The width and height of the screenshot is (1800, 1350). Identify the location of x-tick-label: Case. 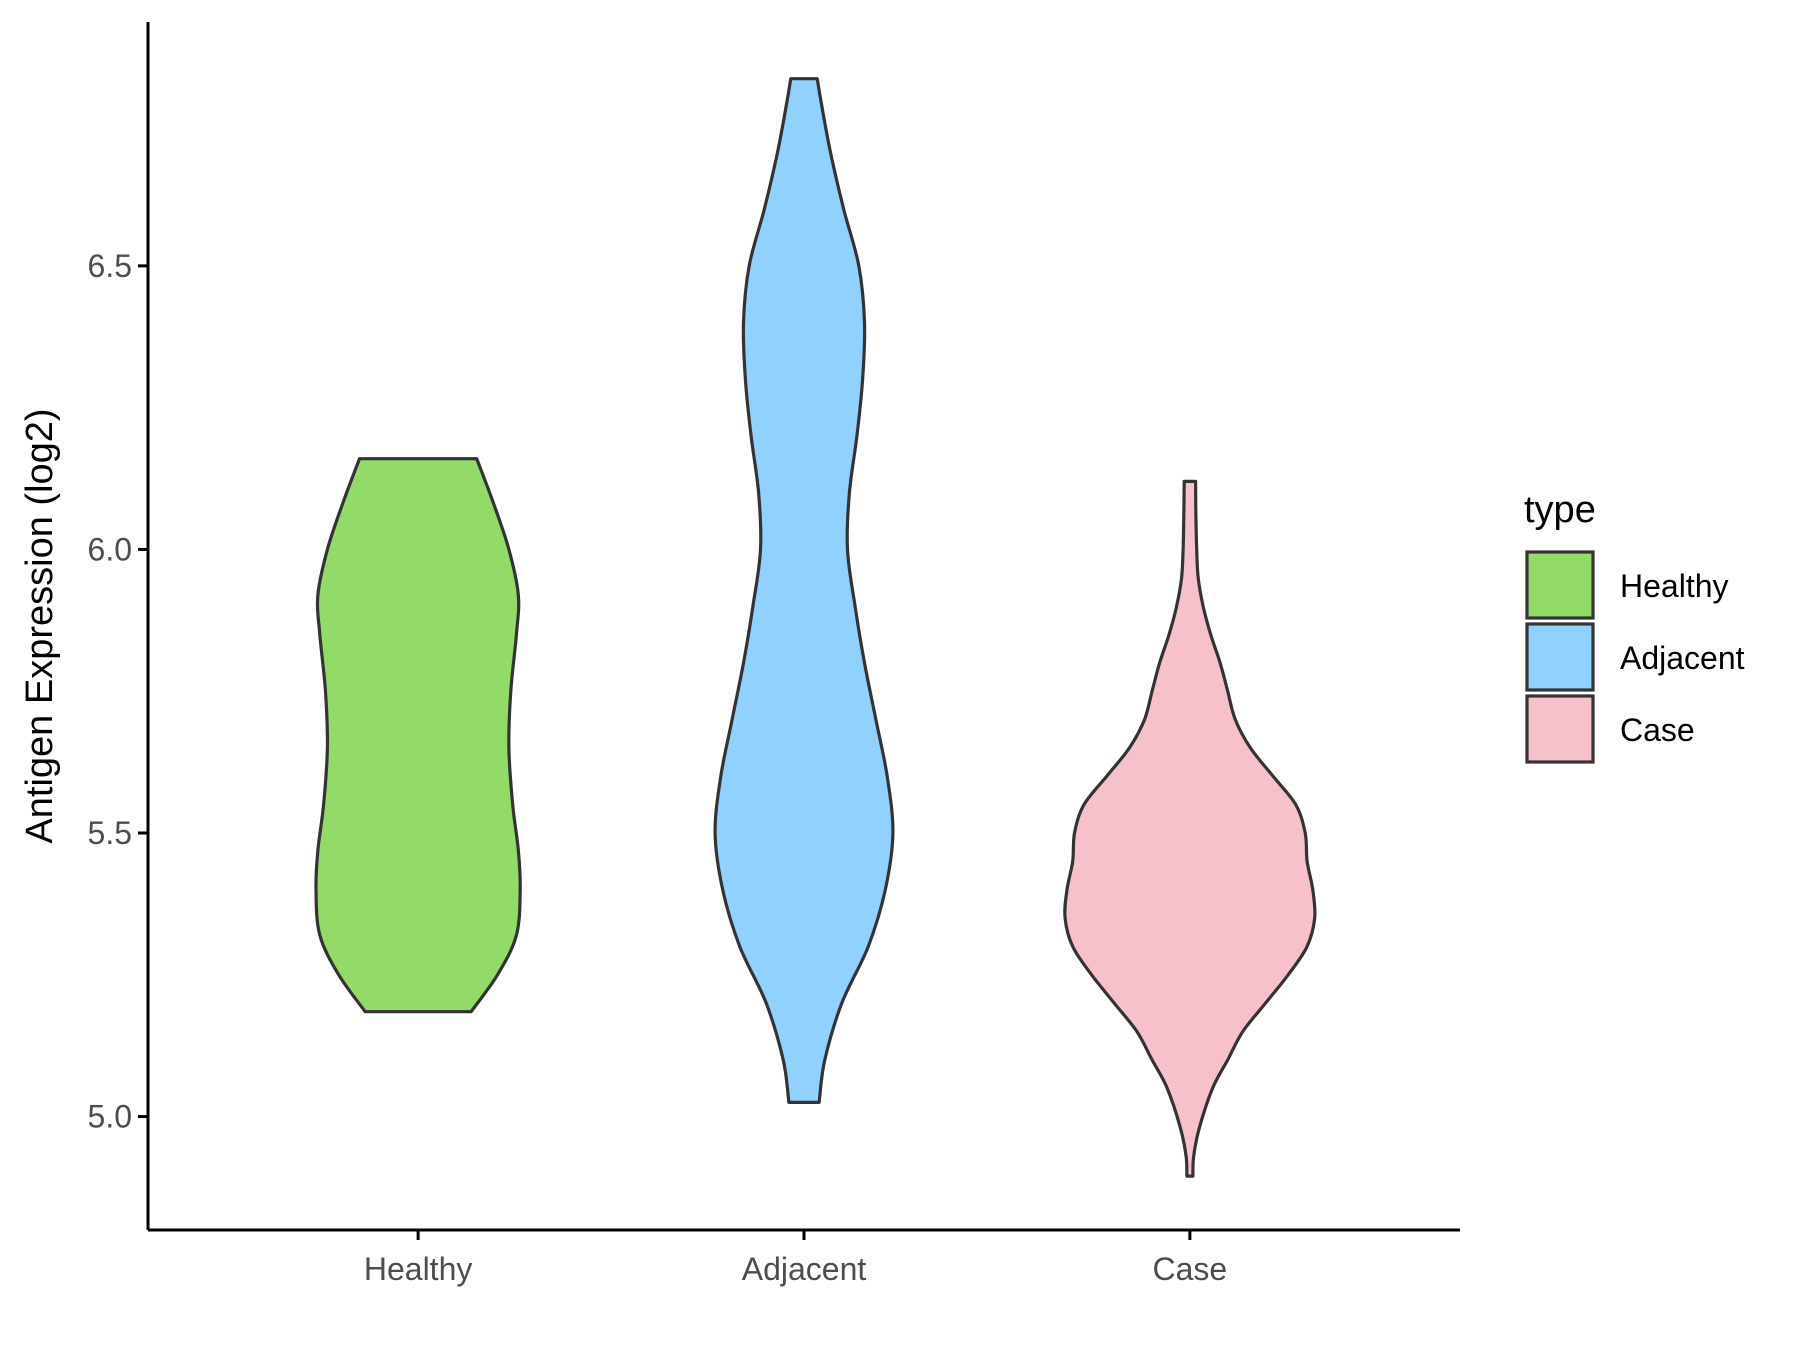
(1190, 1269).